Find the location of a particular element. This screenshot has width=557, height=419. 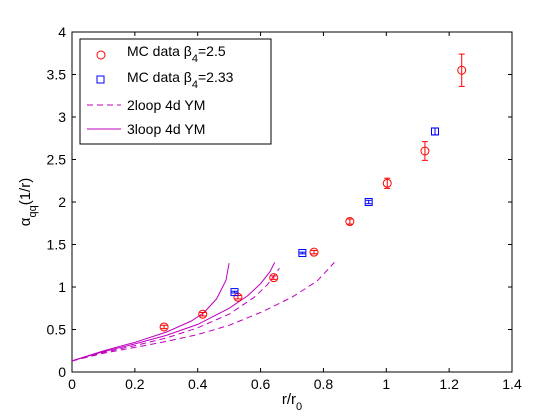

x-tick-label: 0 is located at coordinates (72, 384).